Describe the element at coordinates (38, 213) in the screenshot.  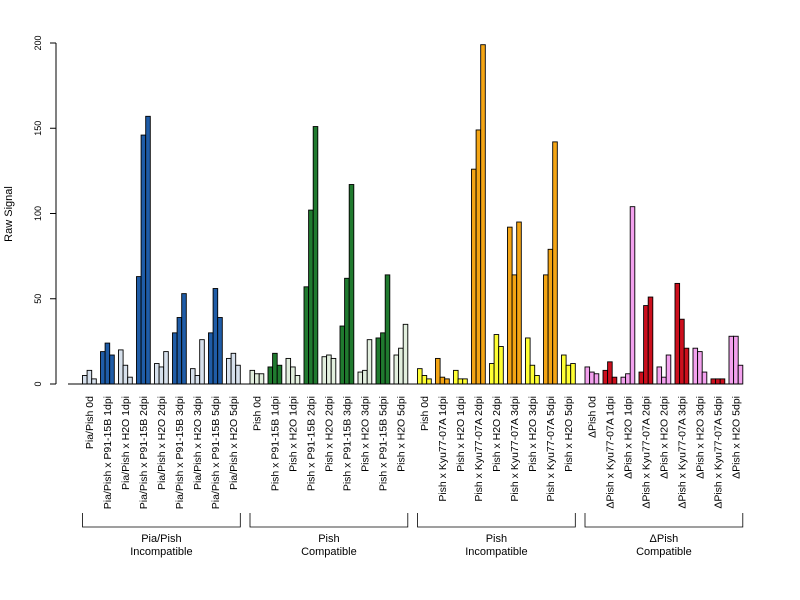
I see `y-tick-label: 100` at that location.